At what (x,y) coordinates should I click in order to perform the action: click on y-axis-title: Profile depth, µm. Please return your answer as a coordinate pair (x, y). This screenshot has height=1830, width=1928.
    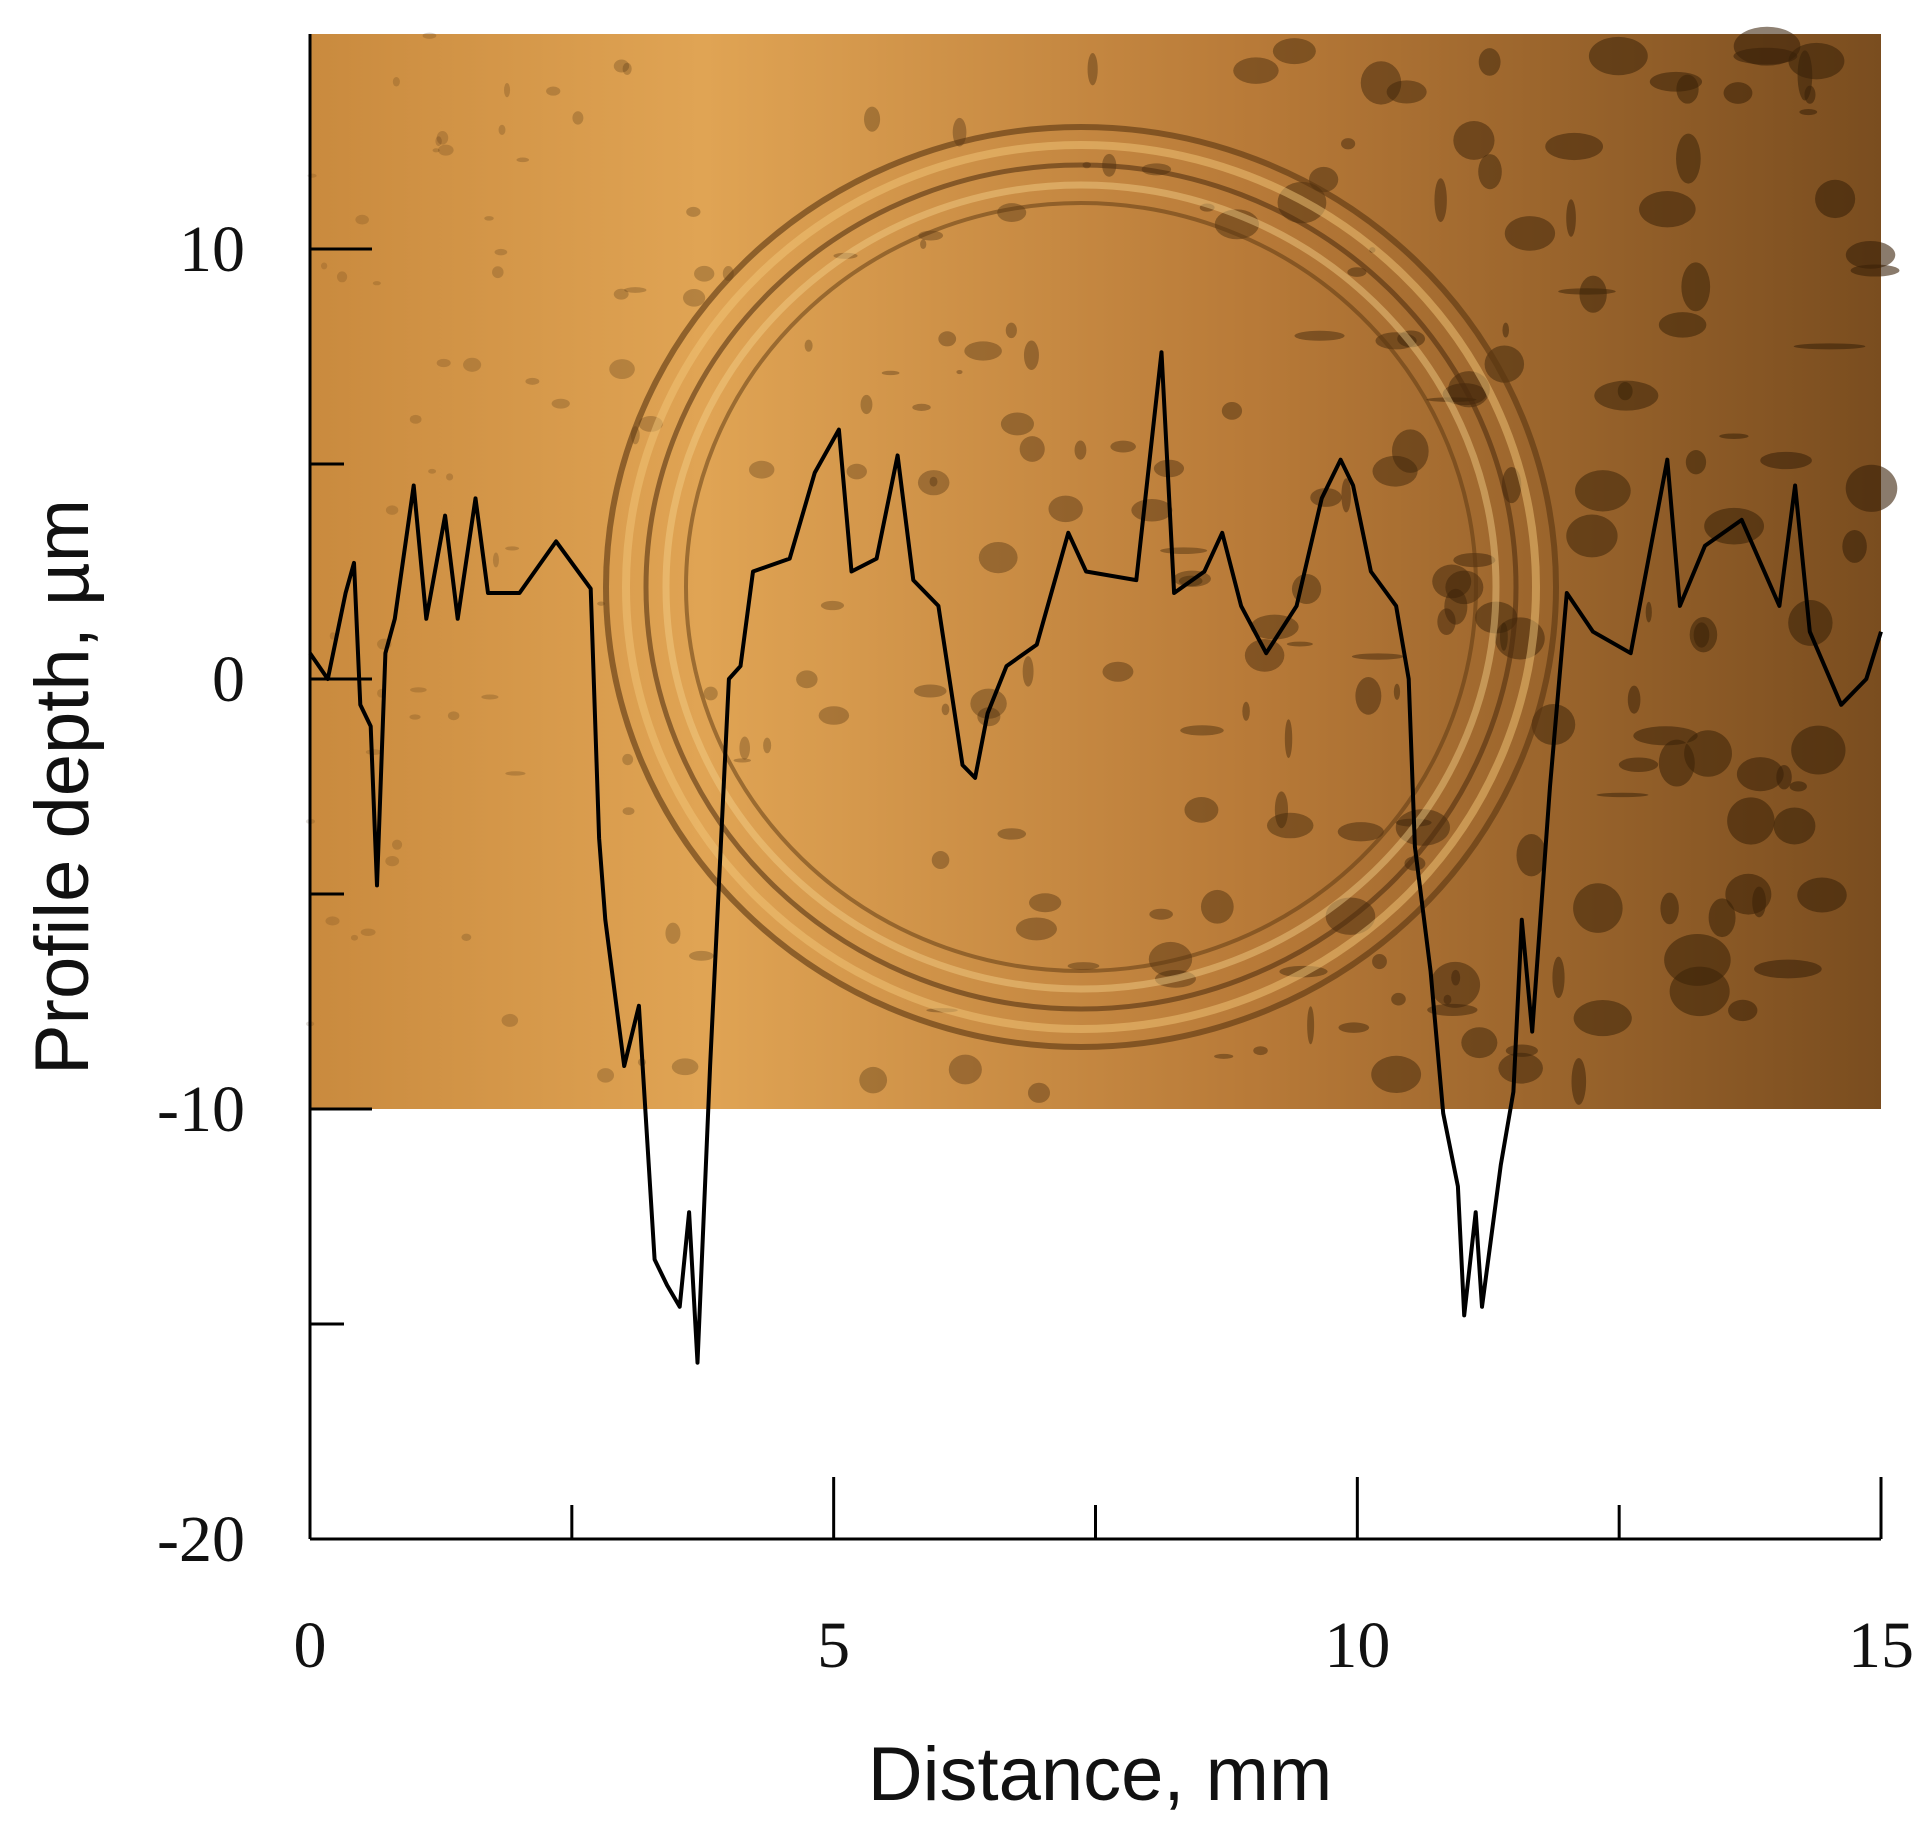
    Looking at the image, I should click on (62, 787).